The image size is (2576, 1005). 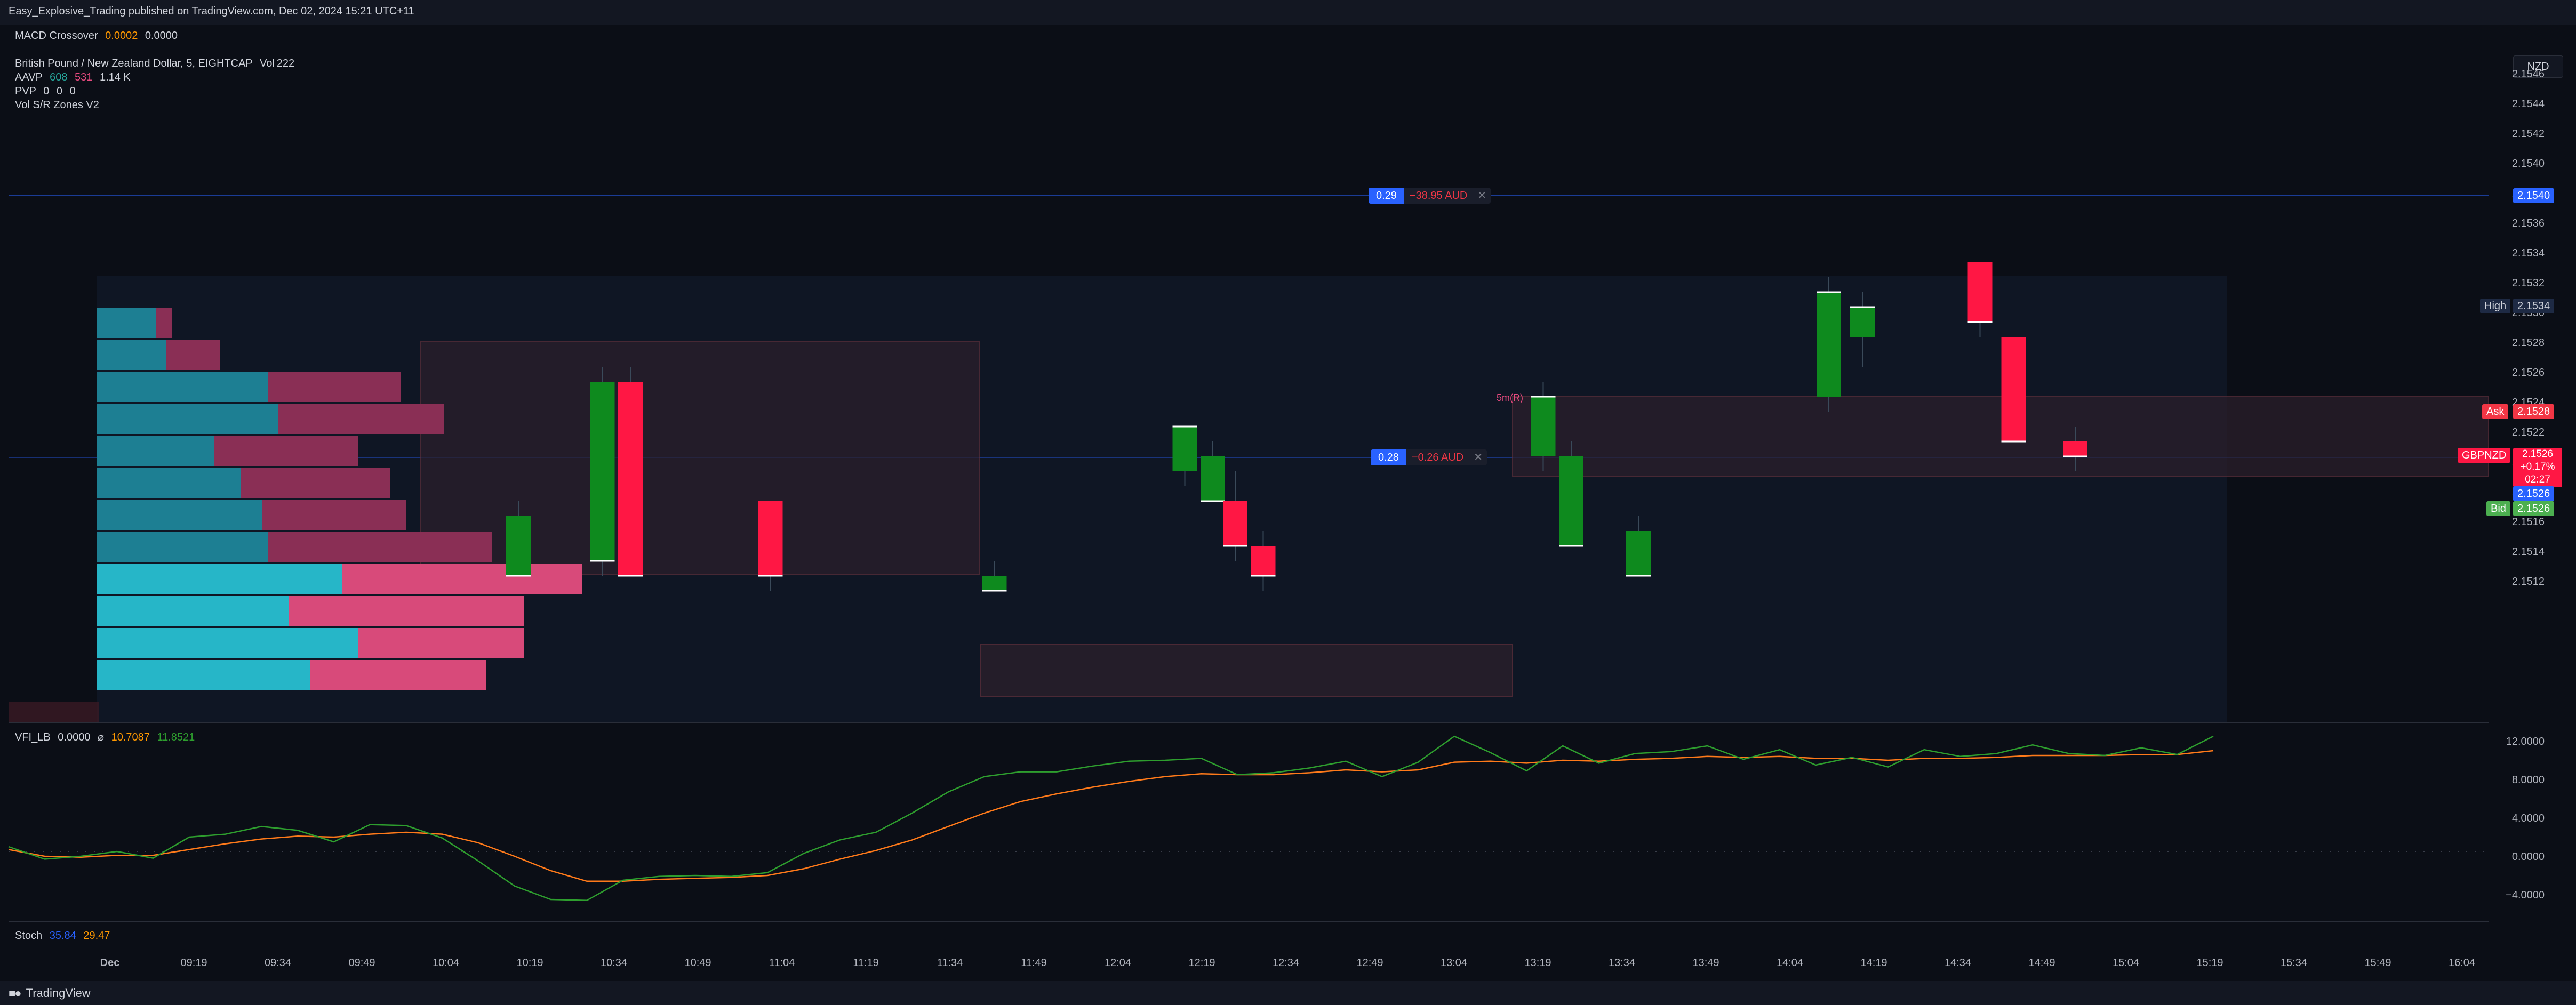 I want to click on time-tick: Dec, so click(x=110, y=963).